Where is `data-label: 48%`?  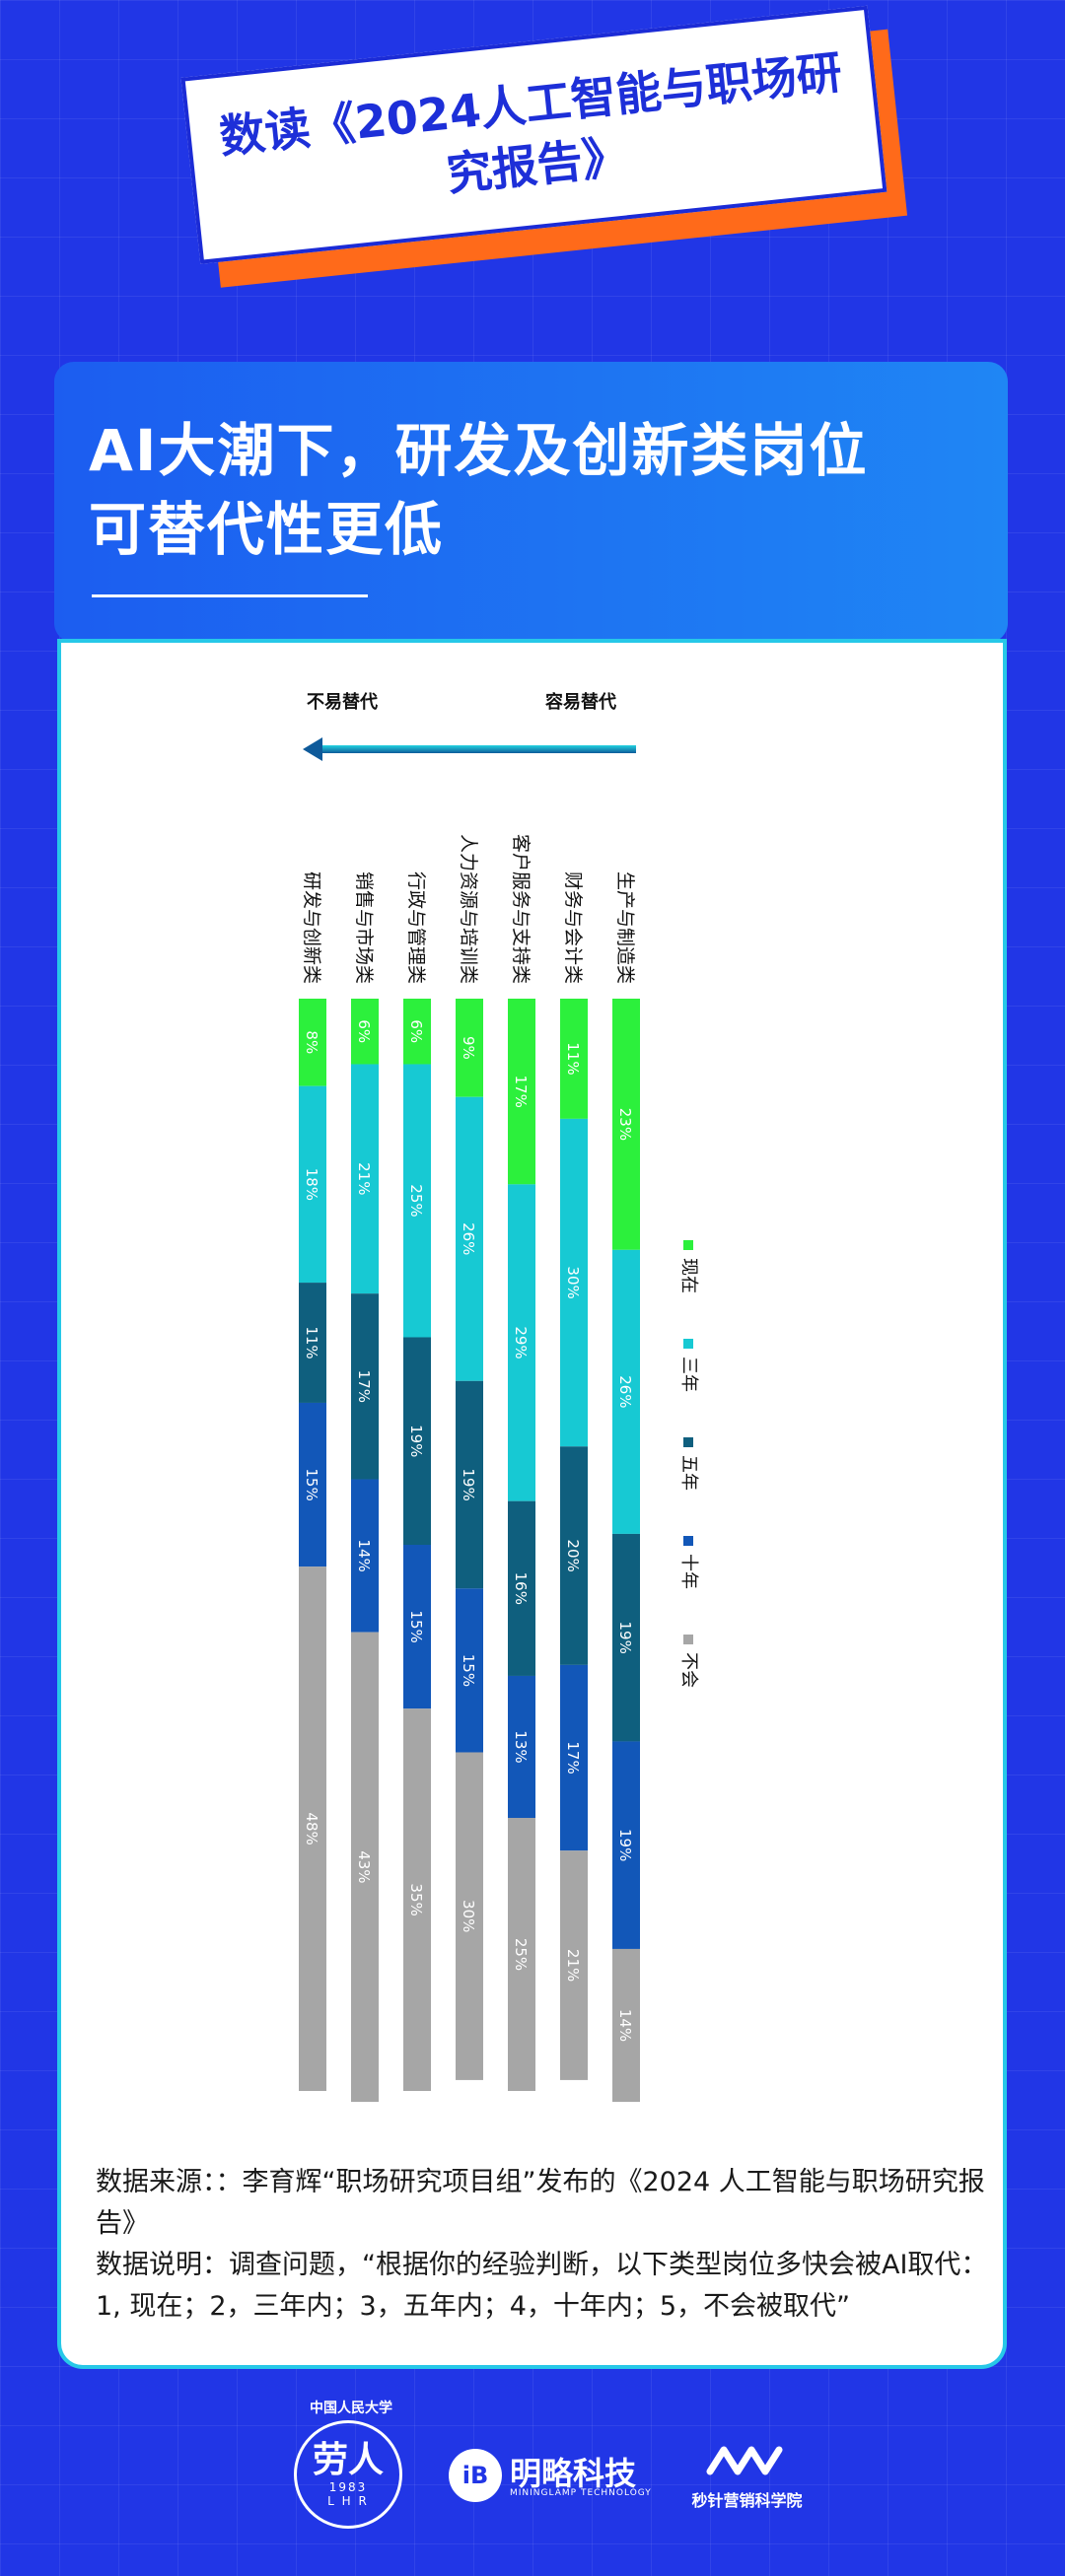
data-label: 48% is located at coordinates (311, 1829).